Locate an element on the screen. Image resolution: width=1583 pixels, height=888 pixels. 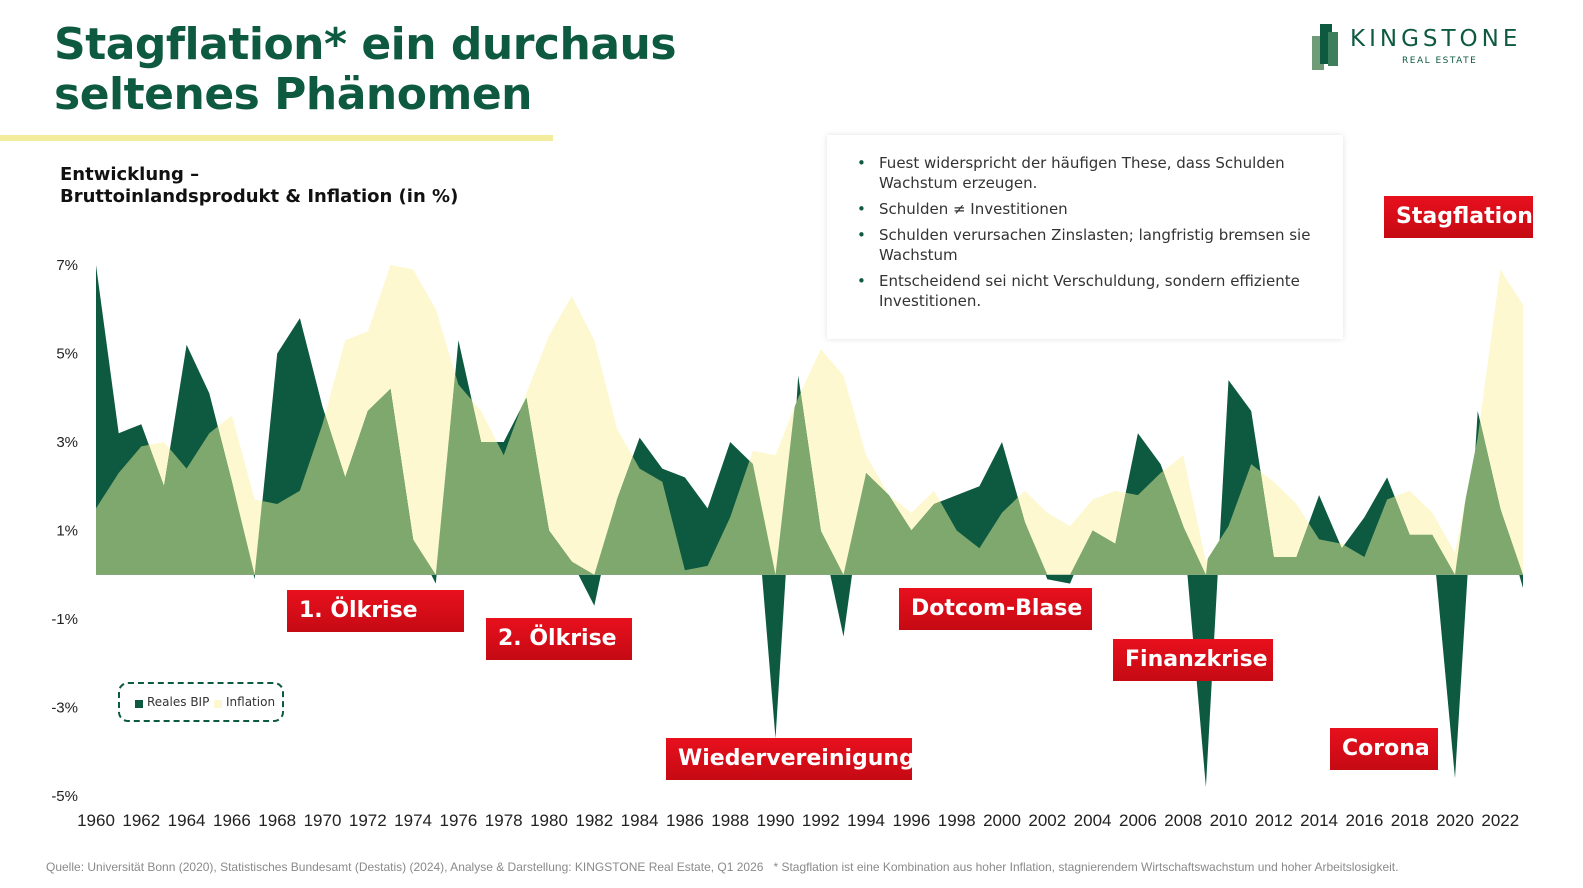
subtitle-line-2: Bruttoinlandsprodukt & Inflation (in %) is located at coordinates (259, 196).